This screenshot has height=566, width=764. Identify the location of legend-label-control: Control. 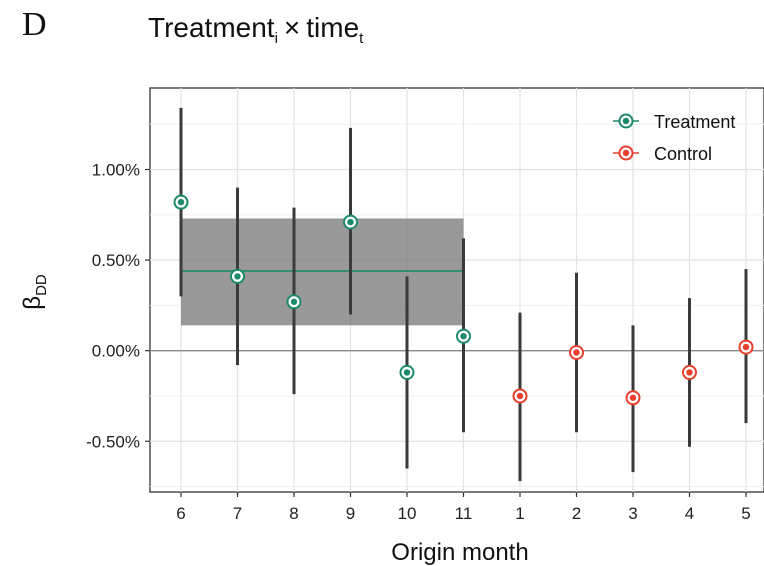
(683, 154).